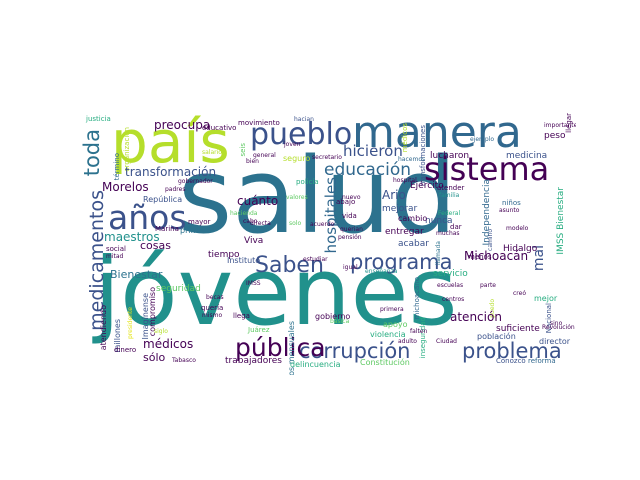  What do you see at coordinates (175, 189) in the screenshot?
I see `word-padres: padres` at bounding box center [175, 189].